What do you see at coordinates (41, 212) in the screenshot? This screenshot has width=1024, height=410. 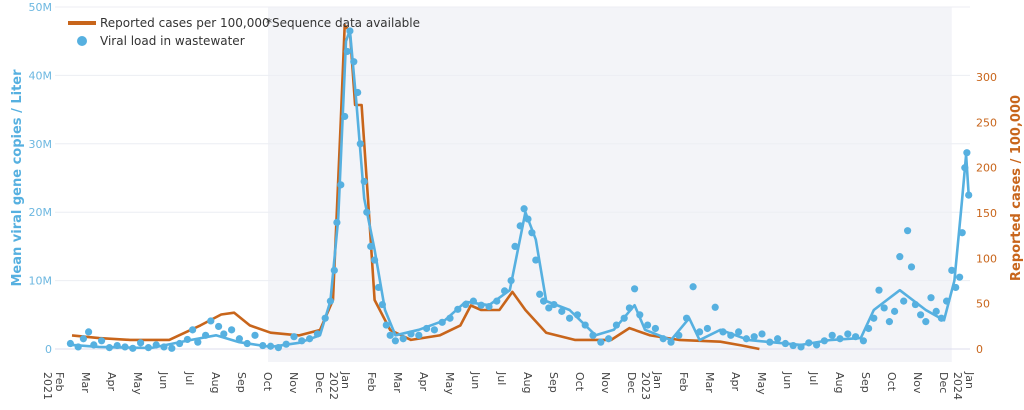 I see `left-tick-label: 20M` at bounding box center [41, 212].